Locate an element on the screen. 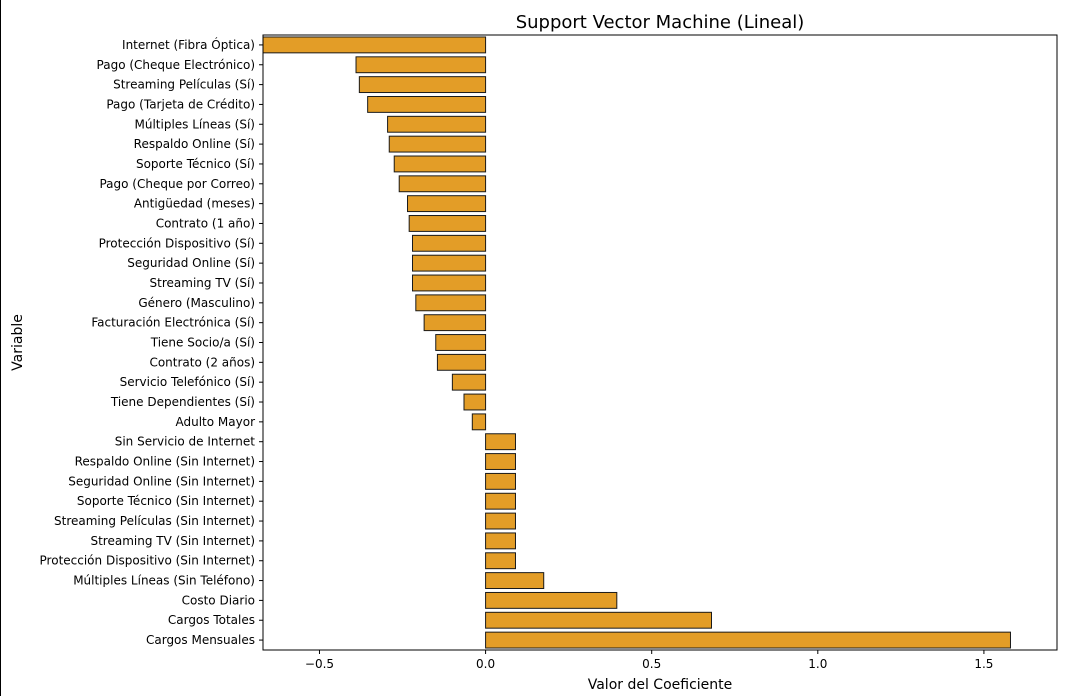 The height and width of the screenshot is (696, 1071). y-tick-label: Pago (Tarjeta de Crédito) is located at coordinates (180, 104).